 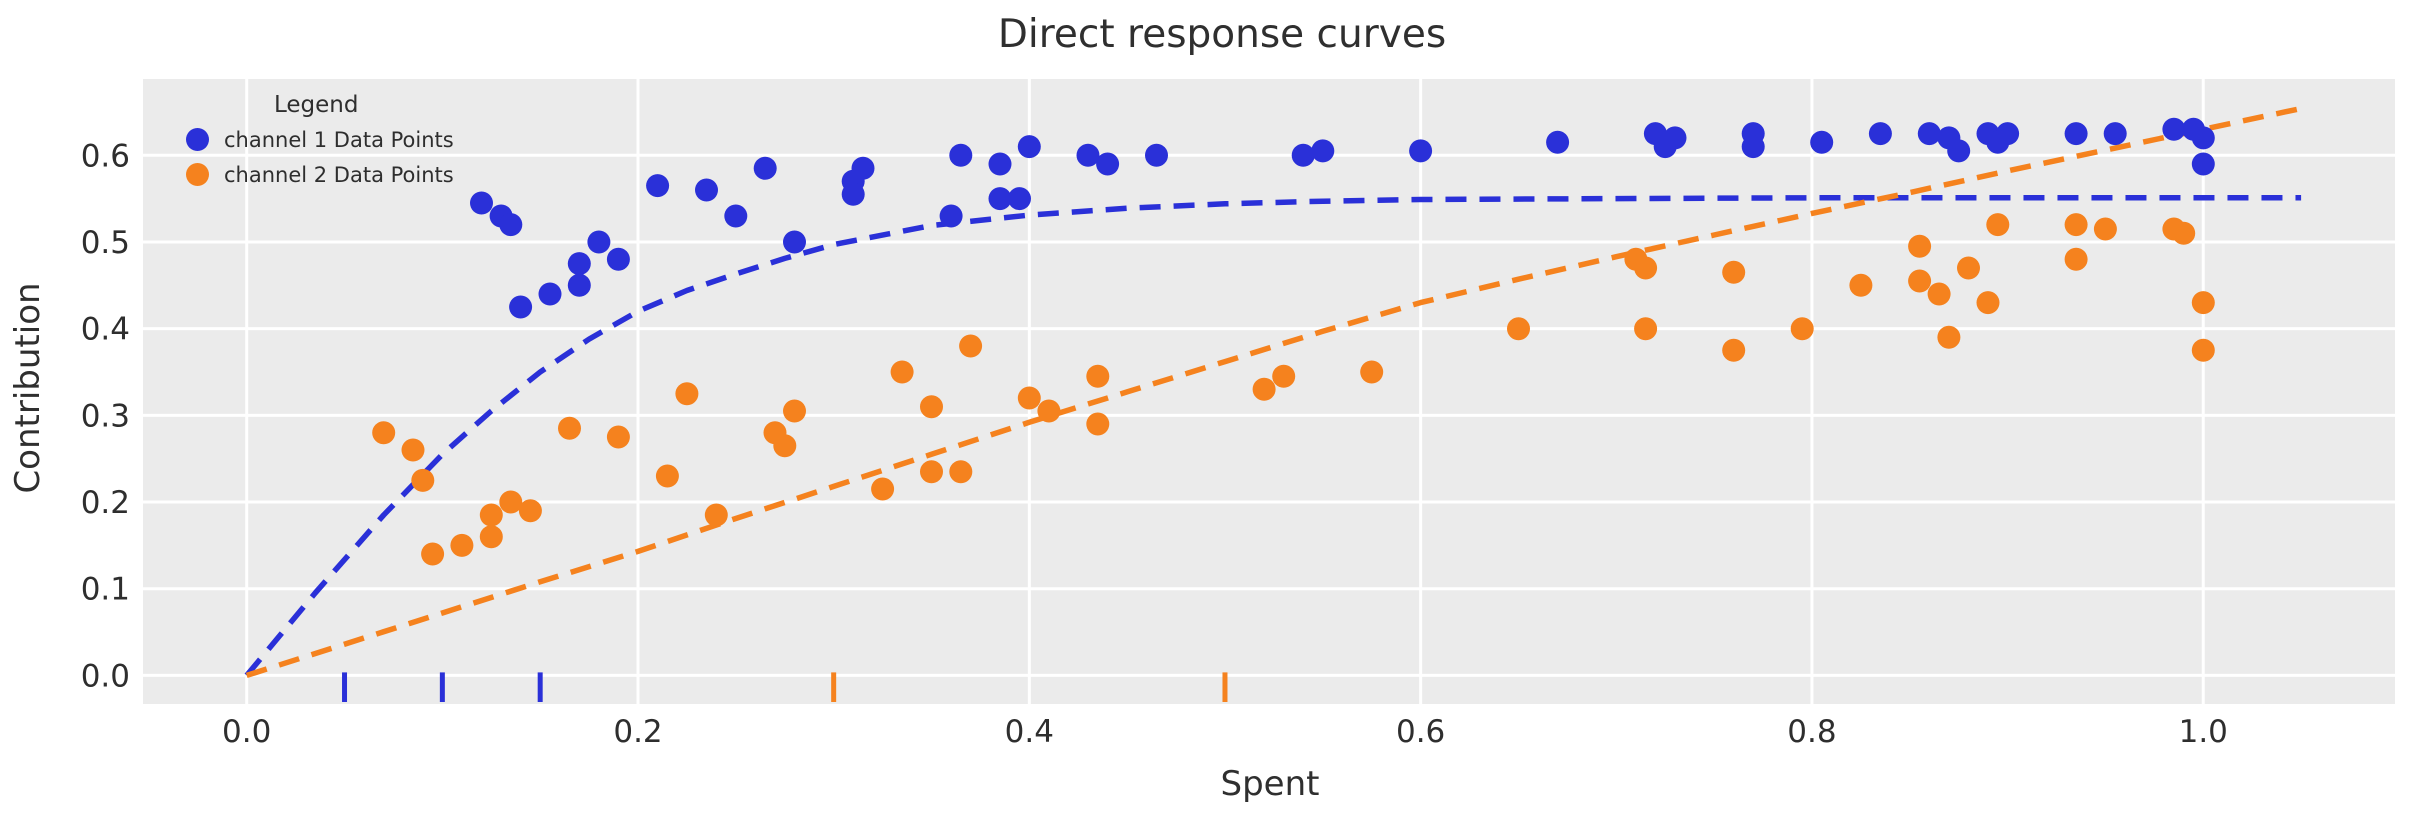 I want to click on y-axis-label: Contribution, so click(x=28, y=388).